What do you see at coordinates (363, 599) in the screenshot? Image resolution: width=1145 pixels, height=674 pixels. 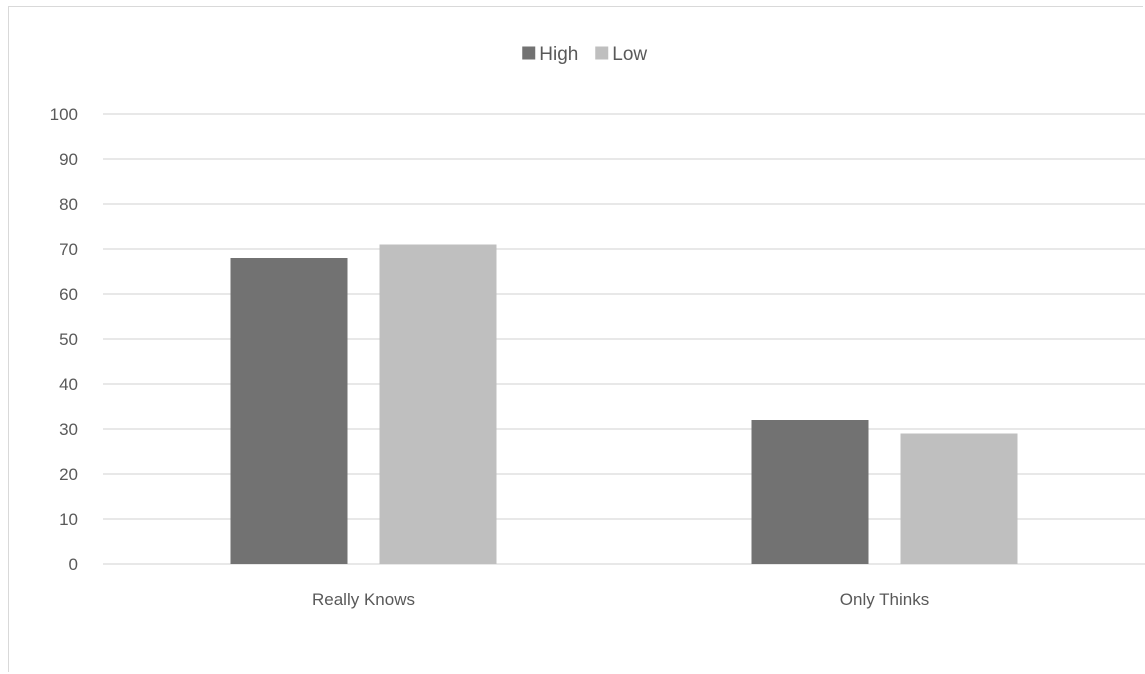 I see `x-category-label: Really Knows` at bounding box center [363, 599].